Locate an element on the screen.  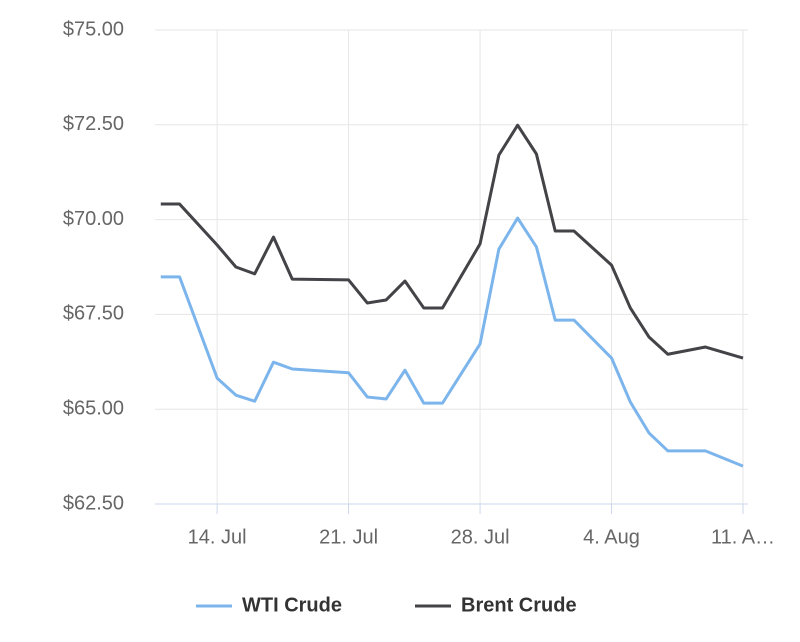
x-tick-label: 28. Jul is located at coordinates (480, 537).